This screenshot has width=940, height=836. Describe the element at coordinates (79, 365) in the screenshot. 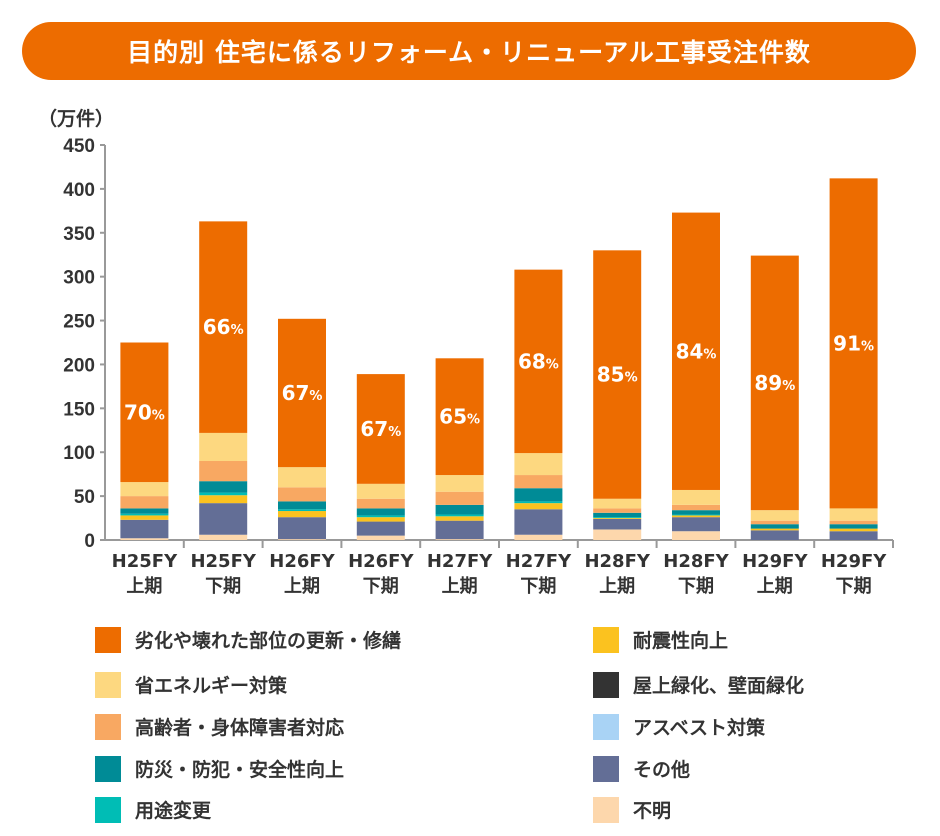

I see `y-tick-label: 200` at that location.